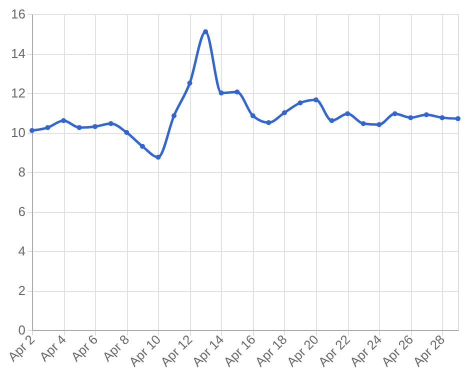 The width and height of the screenshot is (466, 375). Describe the element at coordinates (18, 132) in the screenshot. I see `y-tick-label: 10` at that location.